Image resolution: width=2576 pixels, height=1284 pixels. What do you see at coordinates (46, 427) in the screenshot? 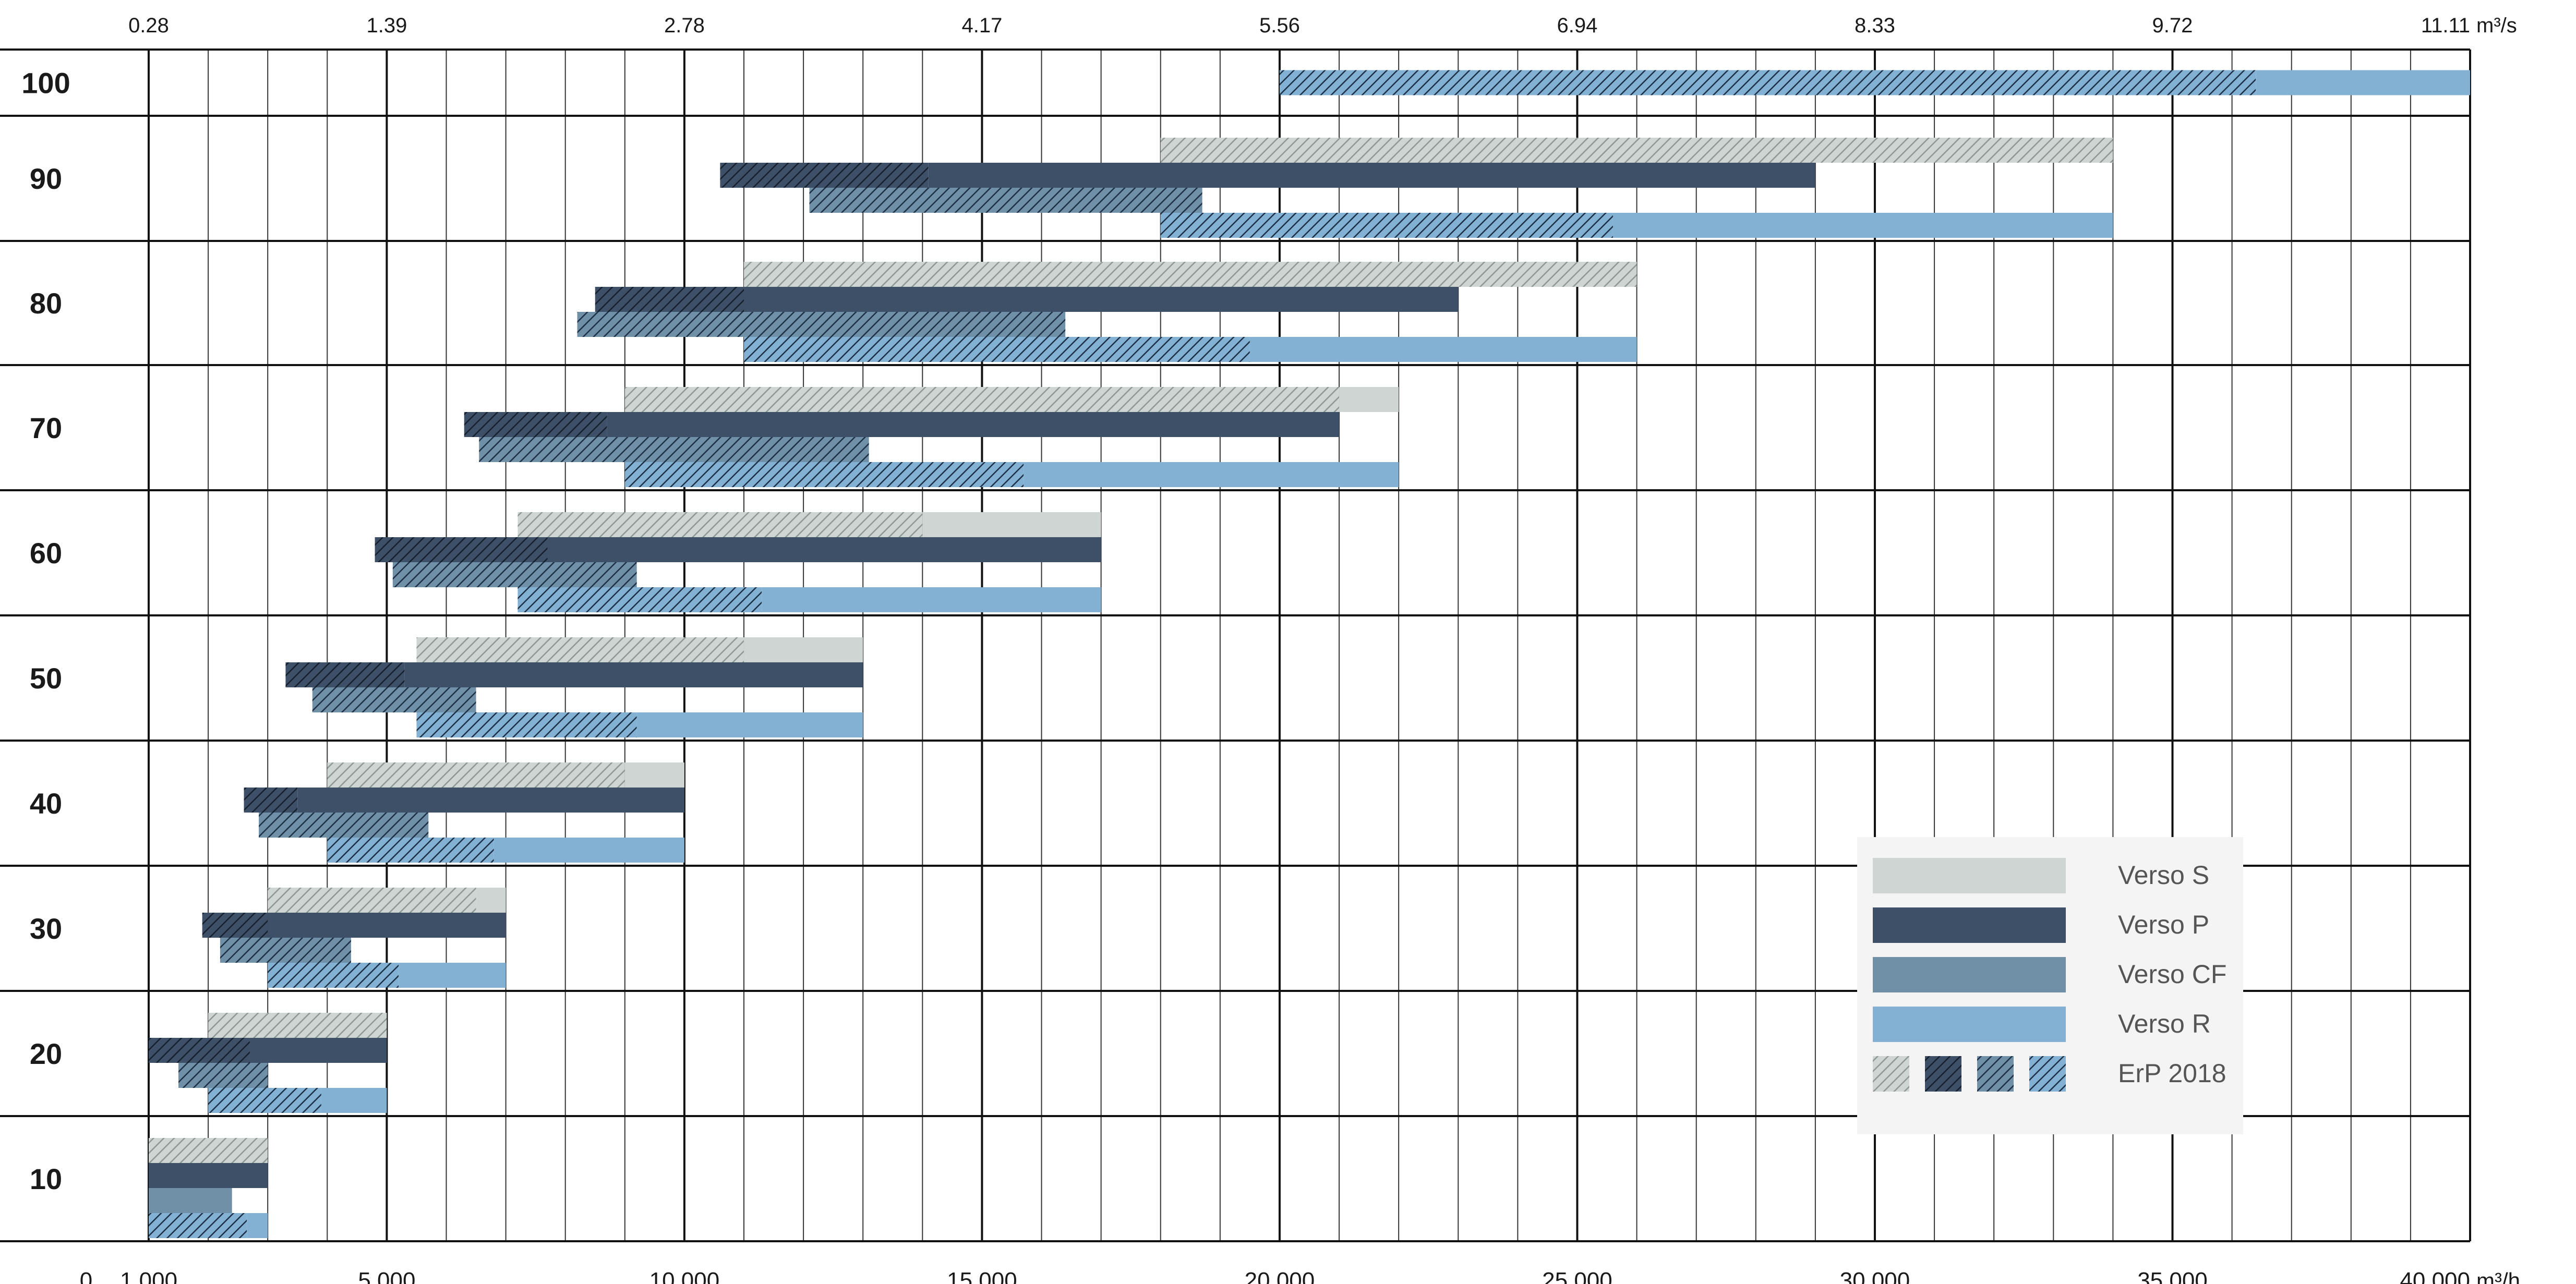
I see `size-label-70: 70` at bounding box center [46, 427].